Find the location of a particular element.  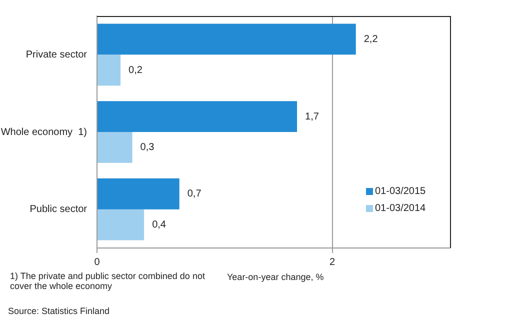

y-tick-label: Whole economy 1) is located at coordinates (43, 132).